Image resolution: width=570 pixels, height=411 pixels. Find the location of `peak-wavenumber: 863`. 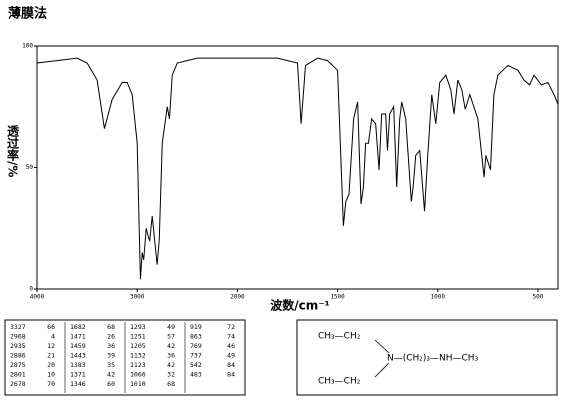

peak-wavenumber: 863 is located at coordinates (196, 337).